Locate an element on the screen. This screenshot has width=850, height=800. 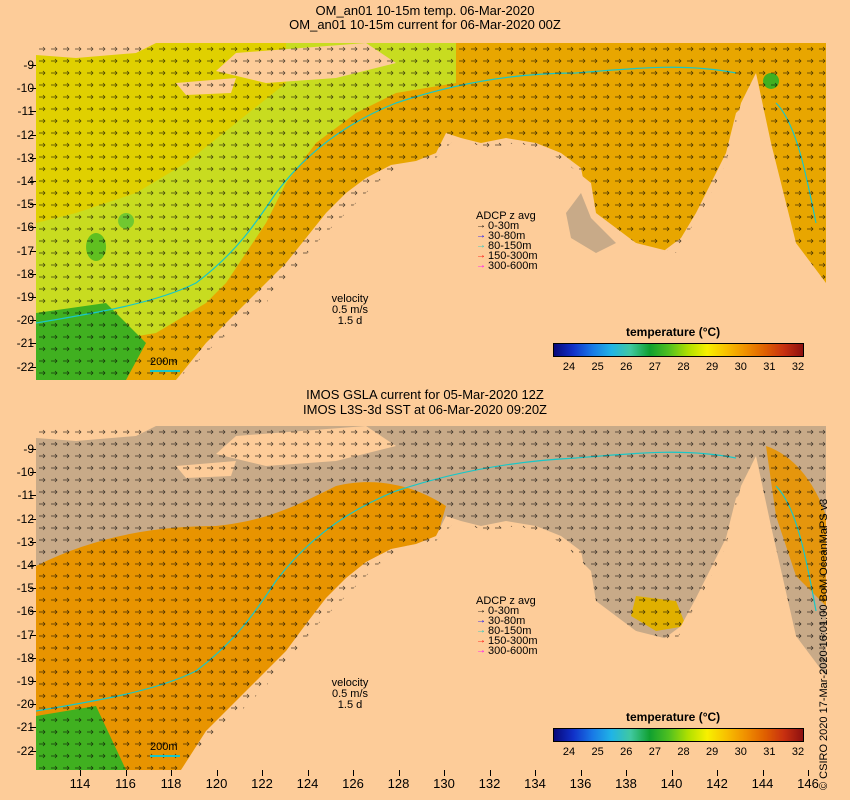
bottom-title-line1: IMOS GSLA current for 05-Mar-2020 12Z is located at coordinates (425, 394).